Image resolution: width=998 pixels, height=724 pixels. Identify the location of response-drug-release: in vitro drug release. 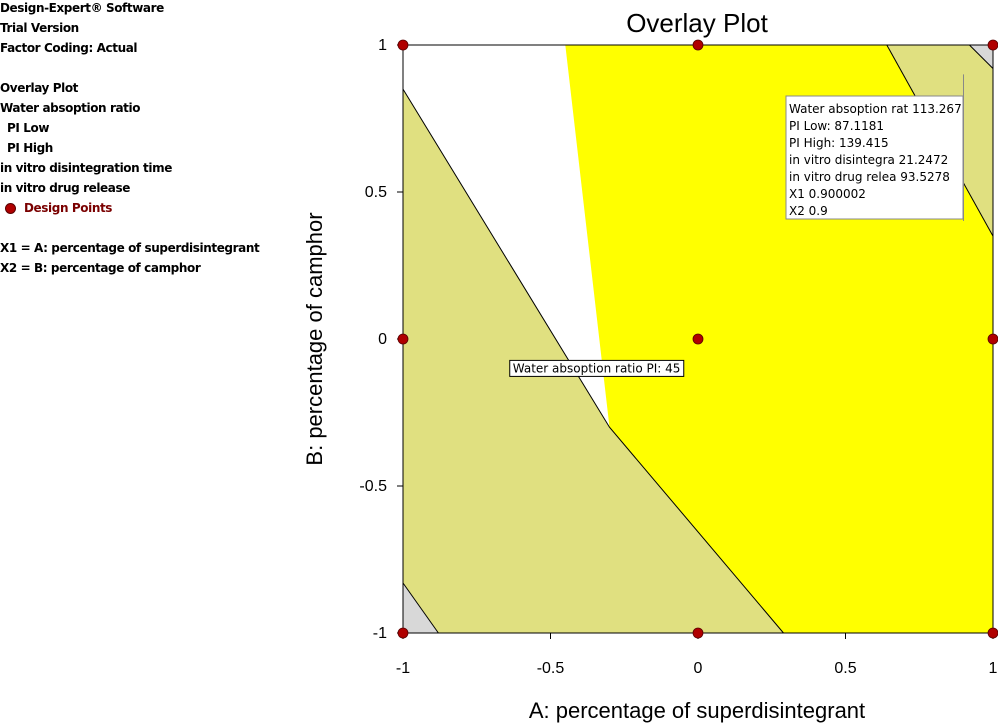
(65, 188).